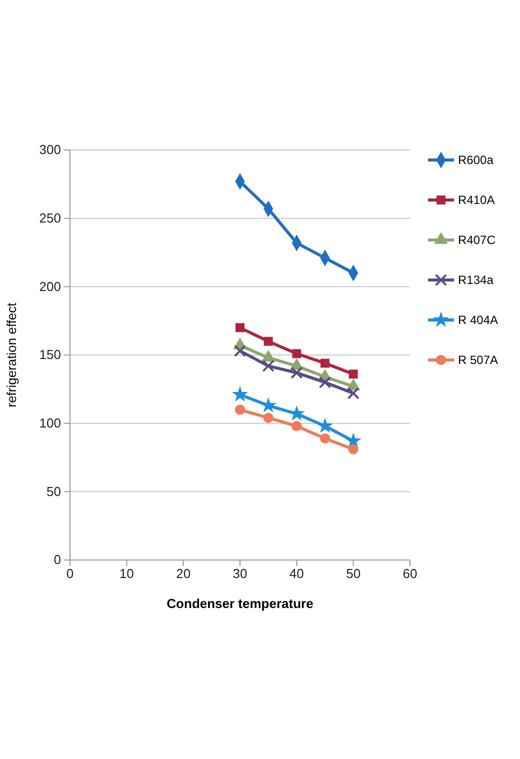  Describe the element at coordinates (476, 280) in the screenshot. I see `legend-label: R134a` at that location.